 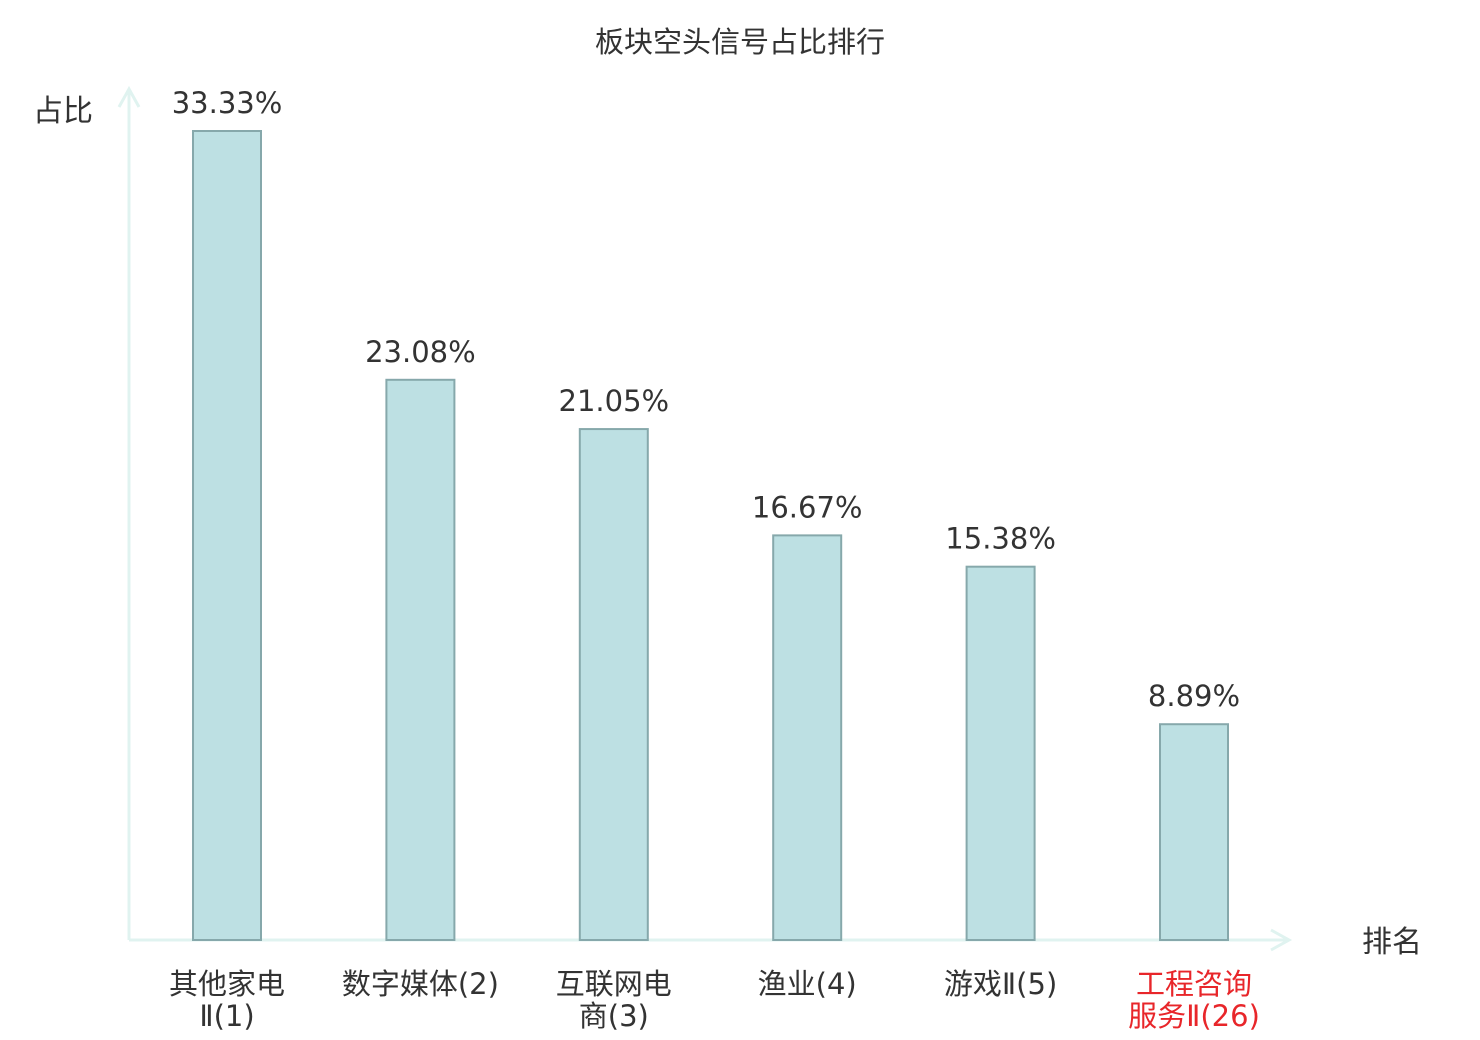 What do you see at coordinates (227, 984) in the screenshot?
I see `category-tick-label-line: 其他家电` at bounding box center [227, 984].